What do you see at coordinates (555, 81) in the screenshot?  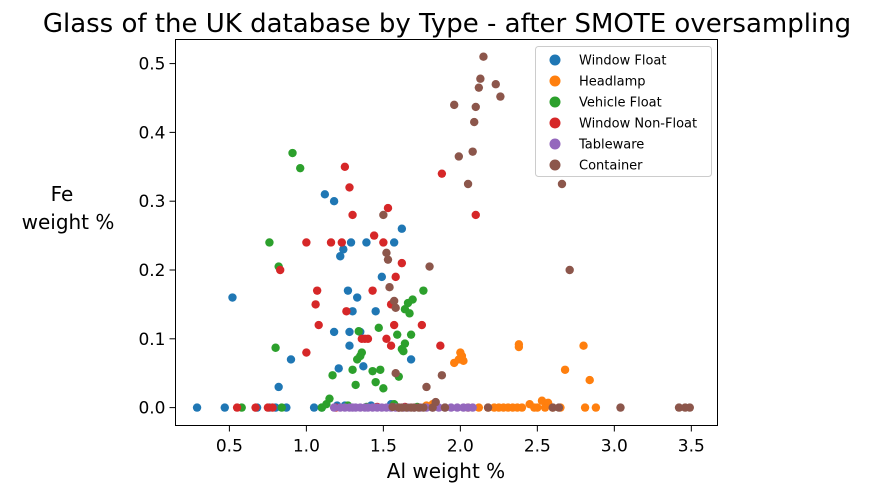 I see `legend-marker-headlamp` at bounding box center [555, 81].